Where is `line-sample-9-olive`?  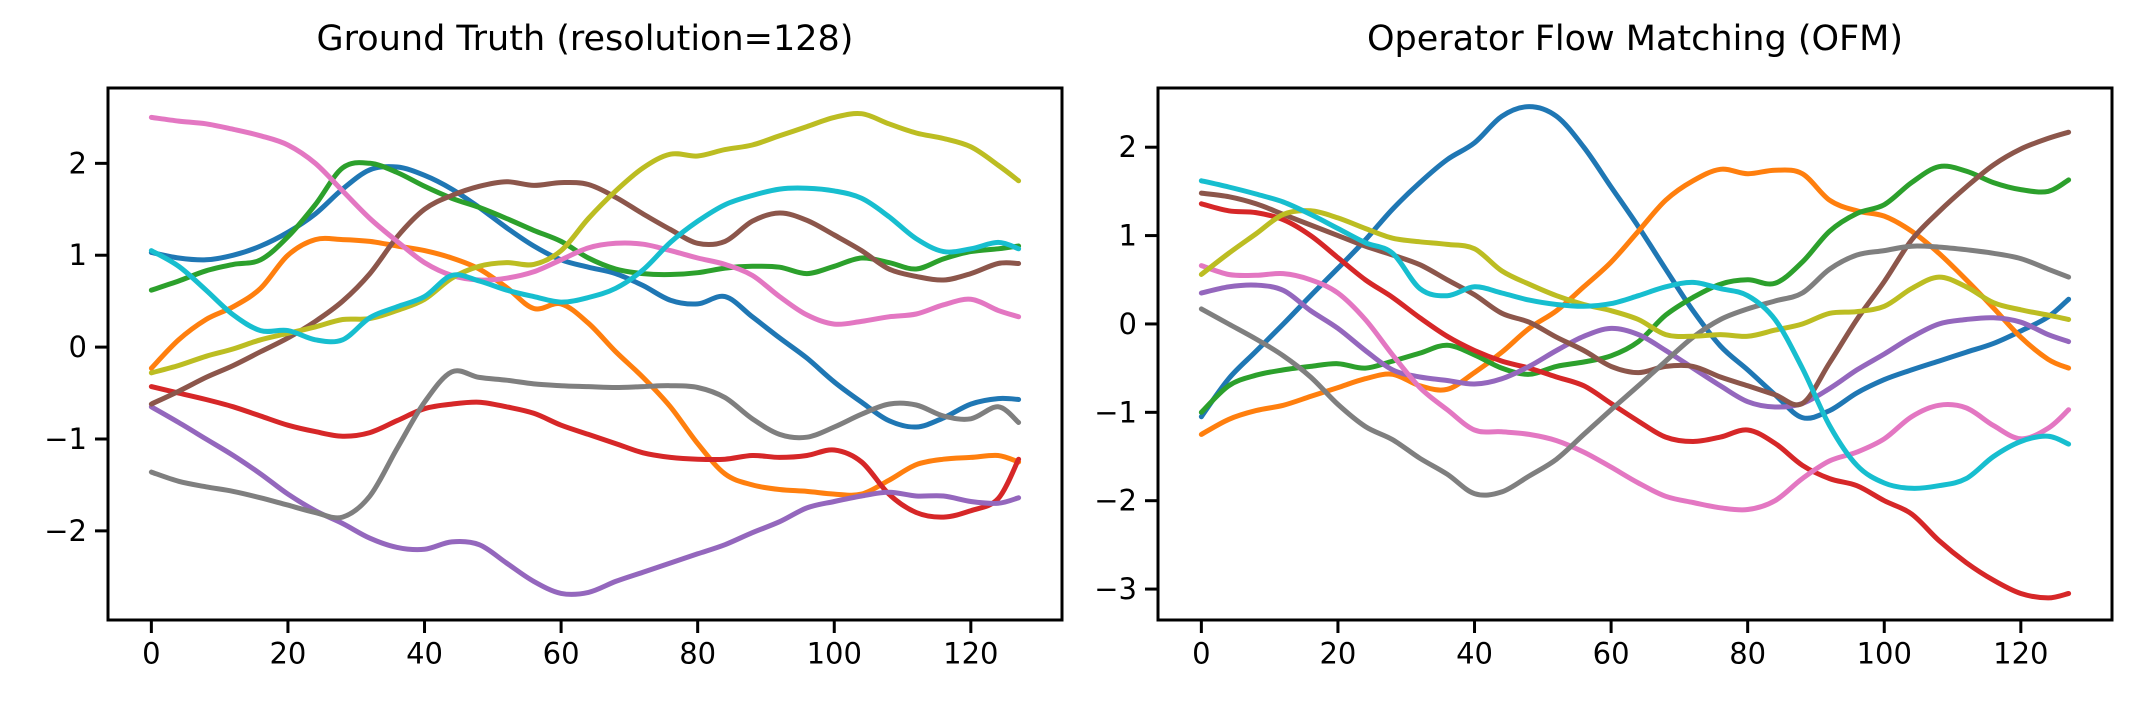
line-sample-9-olive is located at coordinates (1635, 274).